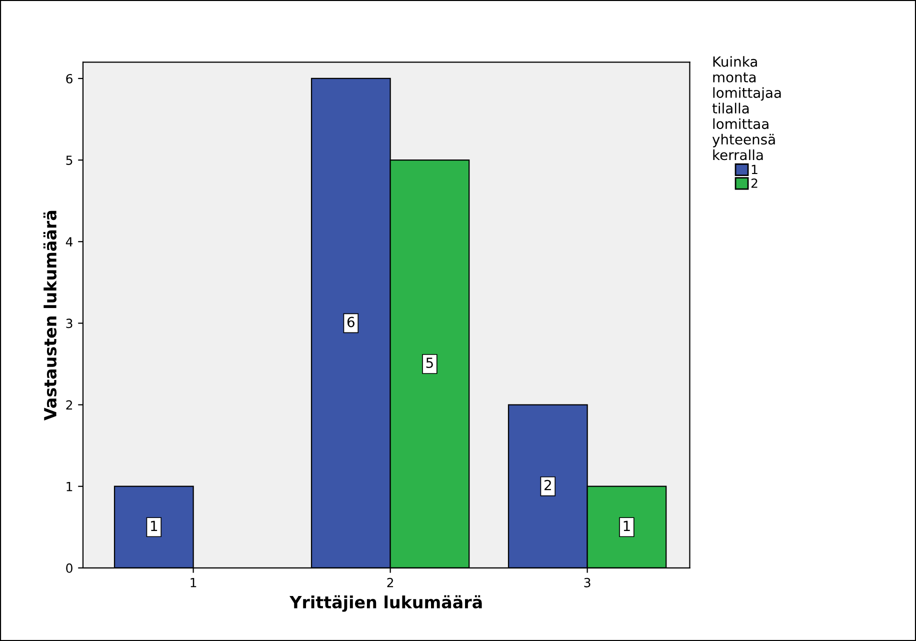 This screenshot has width=916, height=641. Describe the element at coordinates (755, 169) in the screenshot. I see `legend-label: 1` at that location.